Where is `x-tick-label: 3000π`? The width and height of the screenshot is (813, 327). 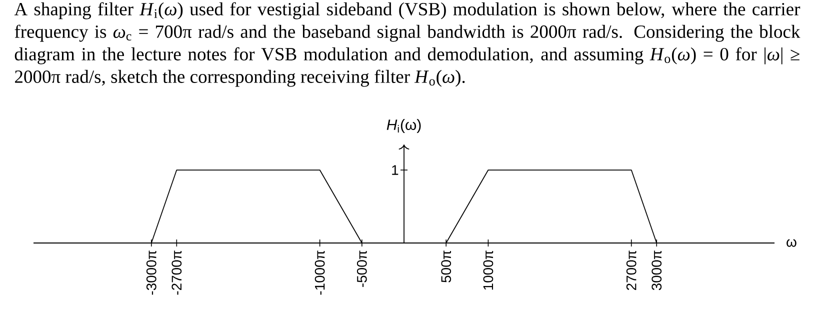
x-tick-label: 3000π is located at coordinates (657, 270).